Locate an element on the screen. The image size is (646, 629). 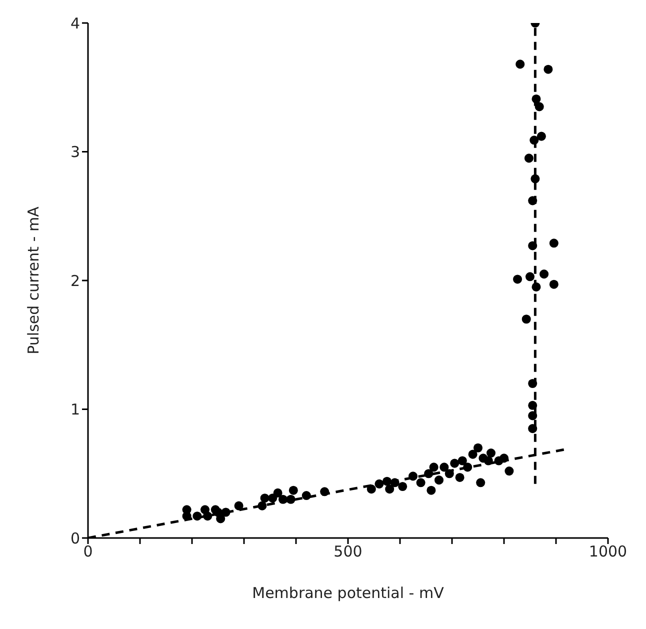
x-tick-label: 1000 is located at coordinates (608, 551).